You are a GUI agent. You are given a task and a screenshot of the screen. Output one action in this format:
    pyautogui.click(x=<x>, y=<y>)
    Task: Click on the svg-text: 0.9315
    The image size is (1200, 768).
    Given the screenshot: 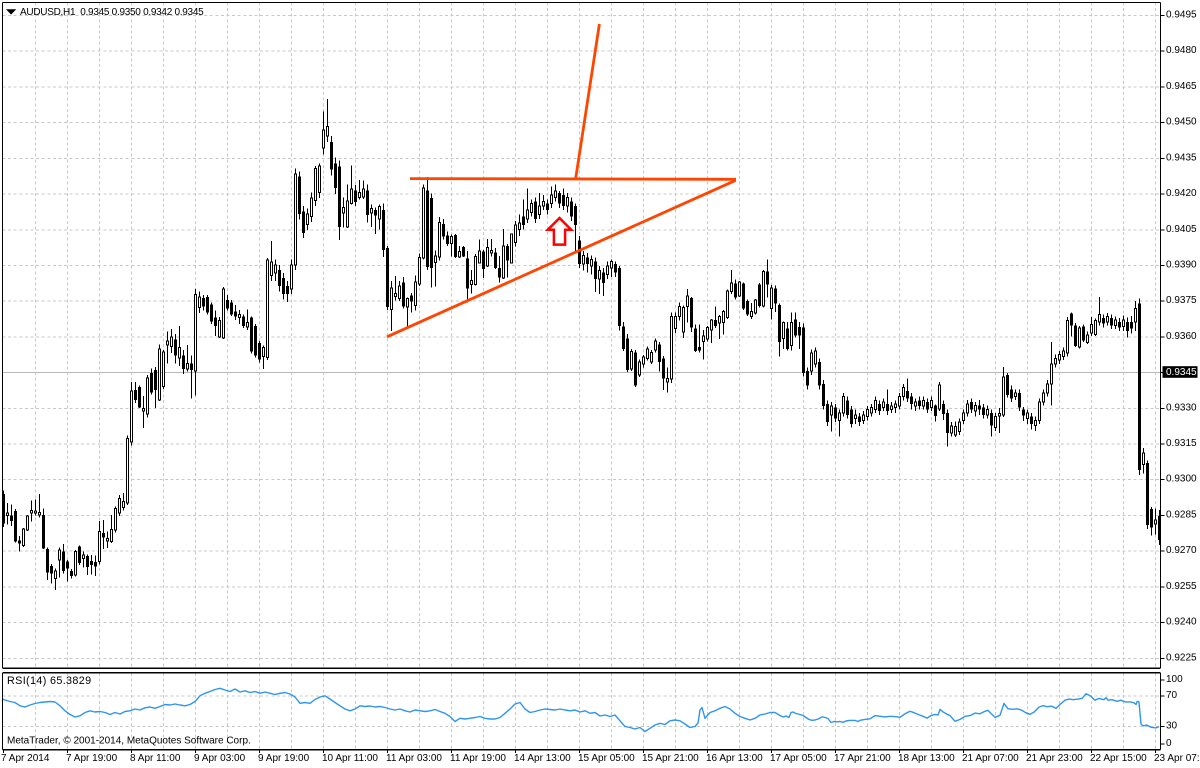 What is the action you would take?
    pyautogui.click(x=1181, y=443)
    